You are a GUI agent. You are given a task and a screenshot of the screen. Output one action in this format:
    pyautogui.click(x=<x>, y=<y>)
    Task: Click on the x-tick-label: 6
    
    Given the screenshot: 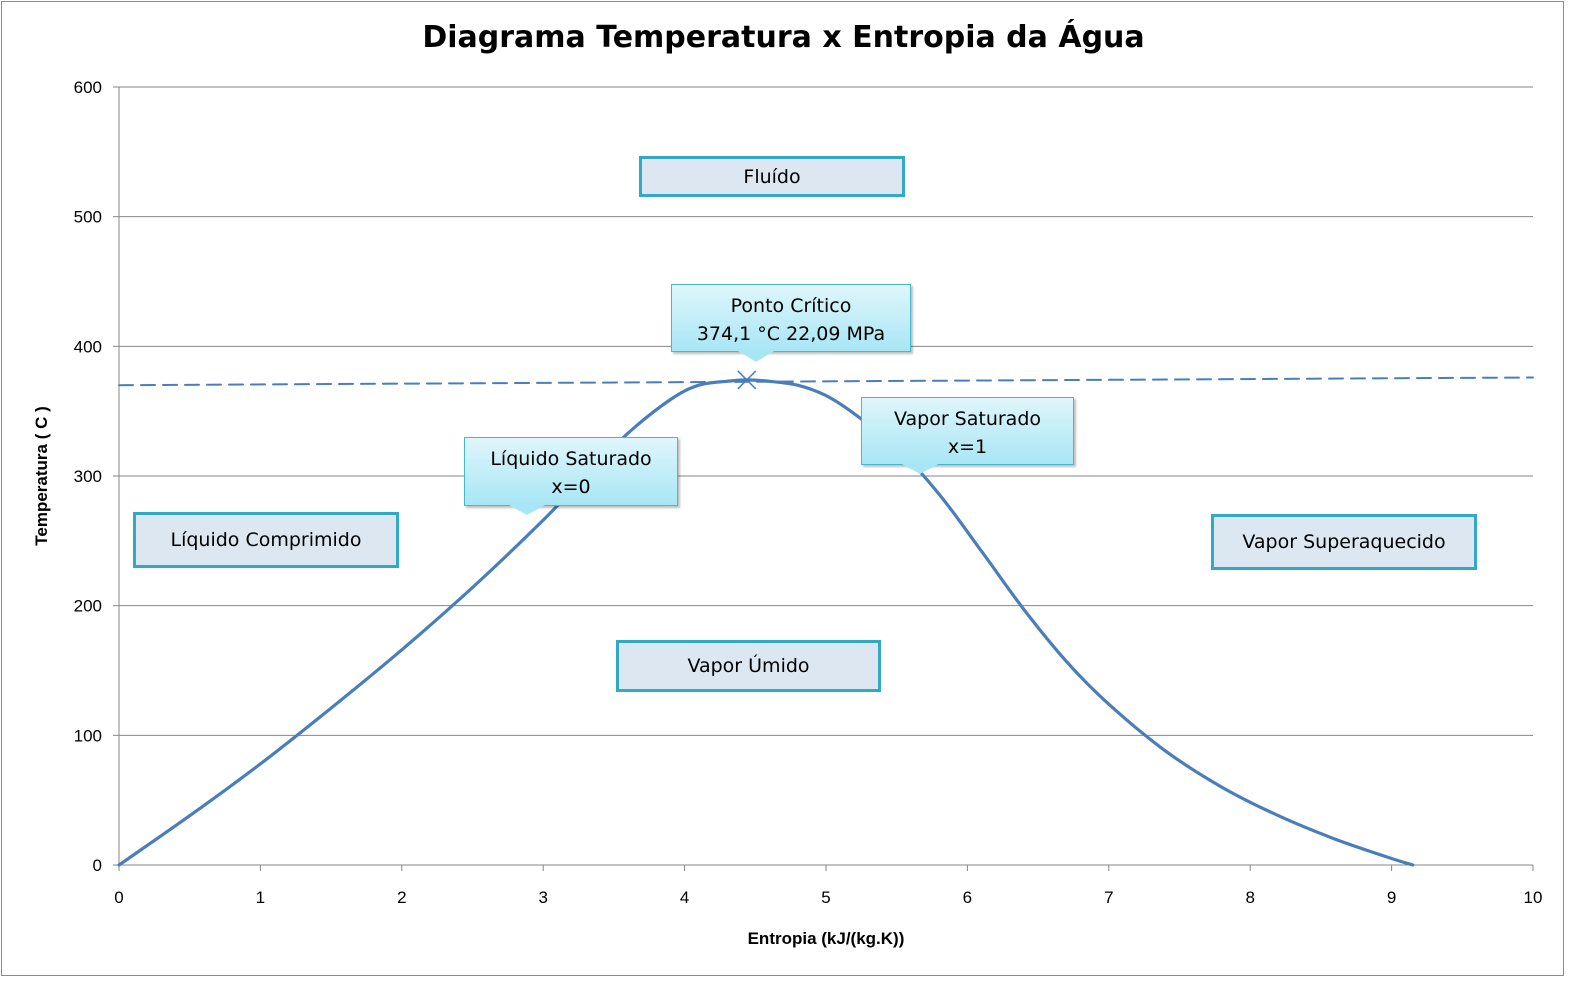 What is the action you would take?
    pyautogui.click(x=967, y=897)
    